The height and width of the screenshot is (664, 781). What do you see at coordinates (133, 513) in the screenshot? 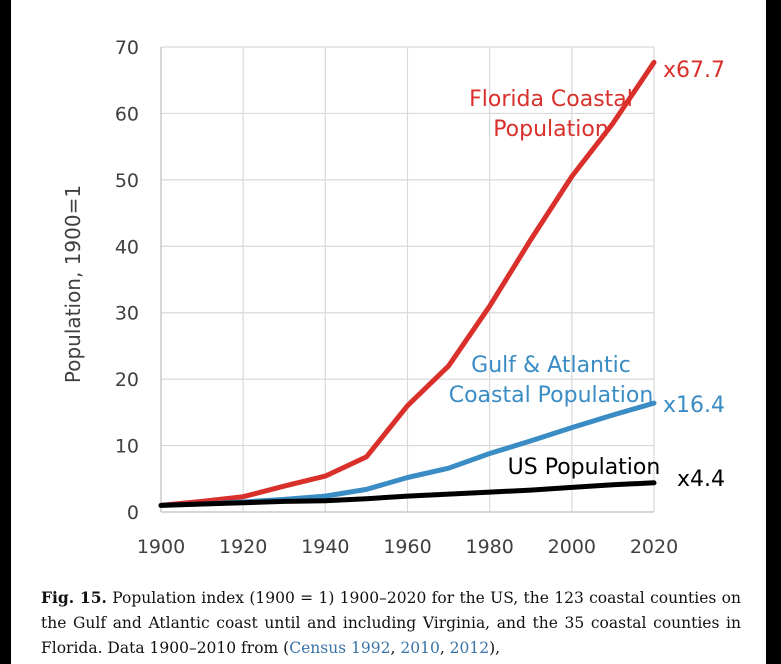
I see `y-tick-label: 0` at bounding box center [133, 513].